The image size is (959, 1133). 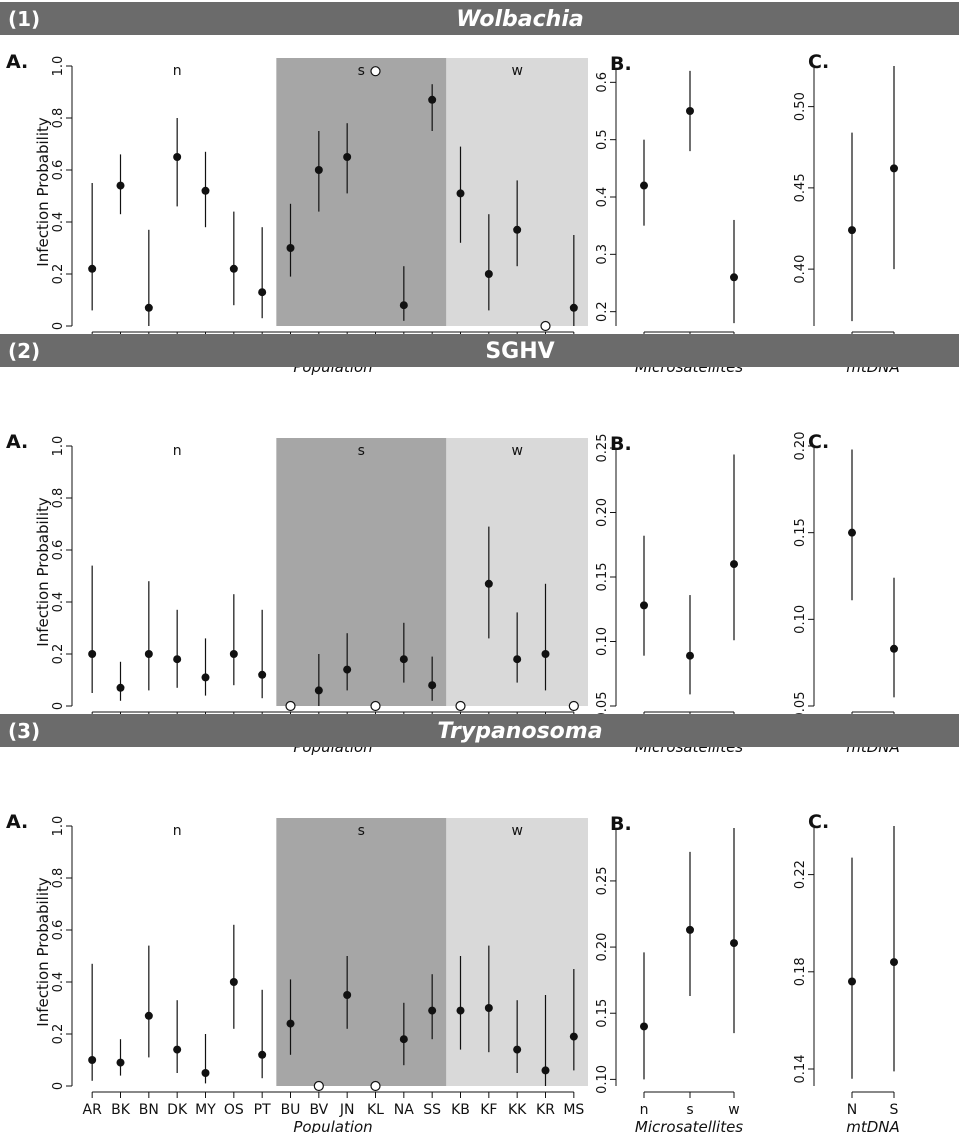 I want to click on group-label-w: w, so click(x=516, y=71).